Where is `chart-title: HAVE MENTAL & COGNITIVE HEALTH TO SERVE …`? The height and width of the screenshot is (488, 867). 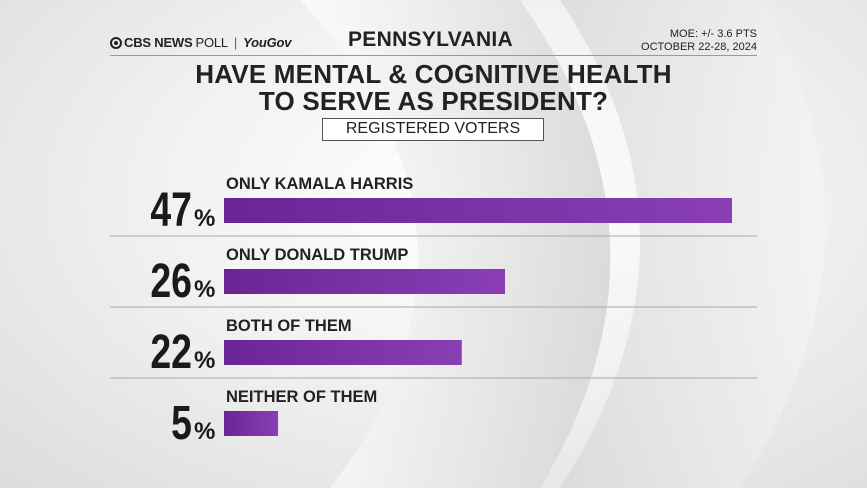
chart-title: HAVE MENTAL & COGNITIVE HEALTH TO SERVE … is located at coordinates (433, 88).